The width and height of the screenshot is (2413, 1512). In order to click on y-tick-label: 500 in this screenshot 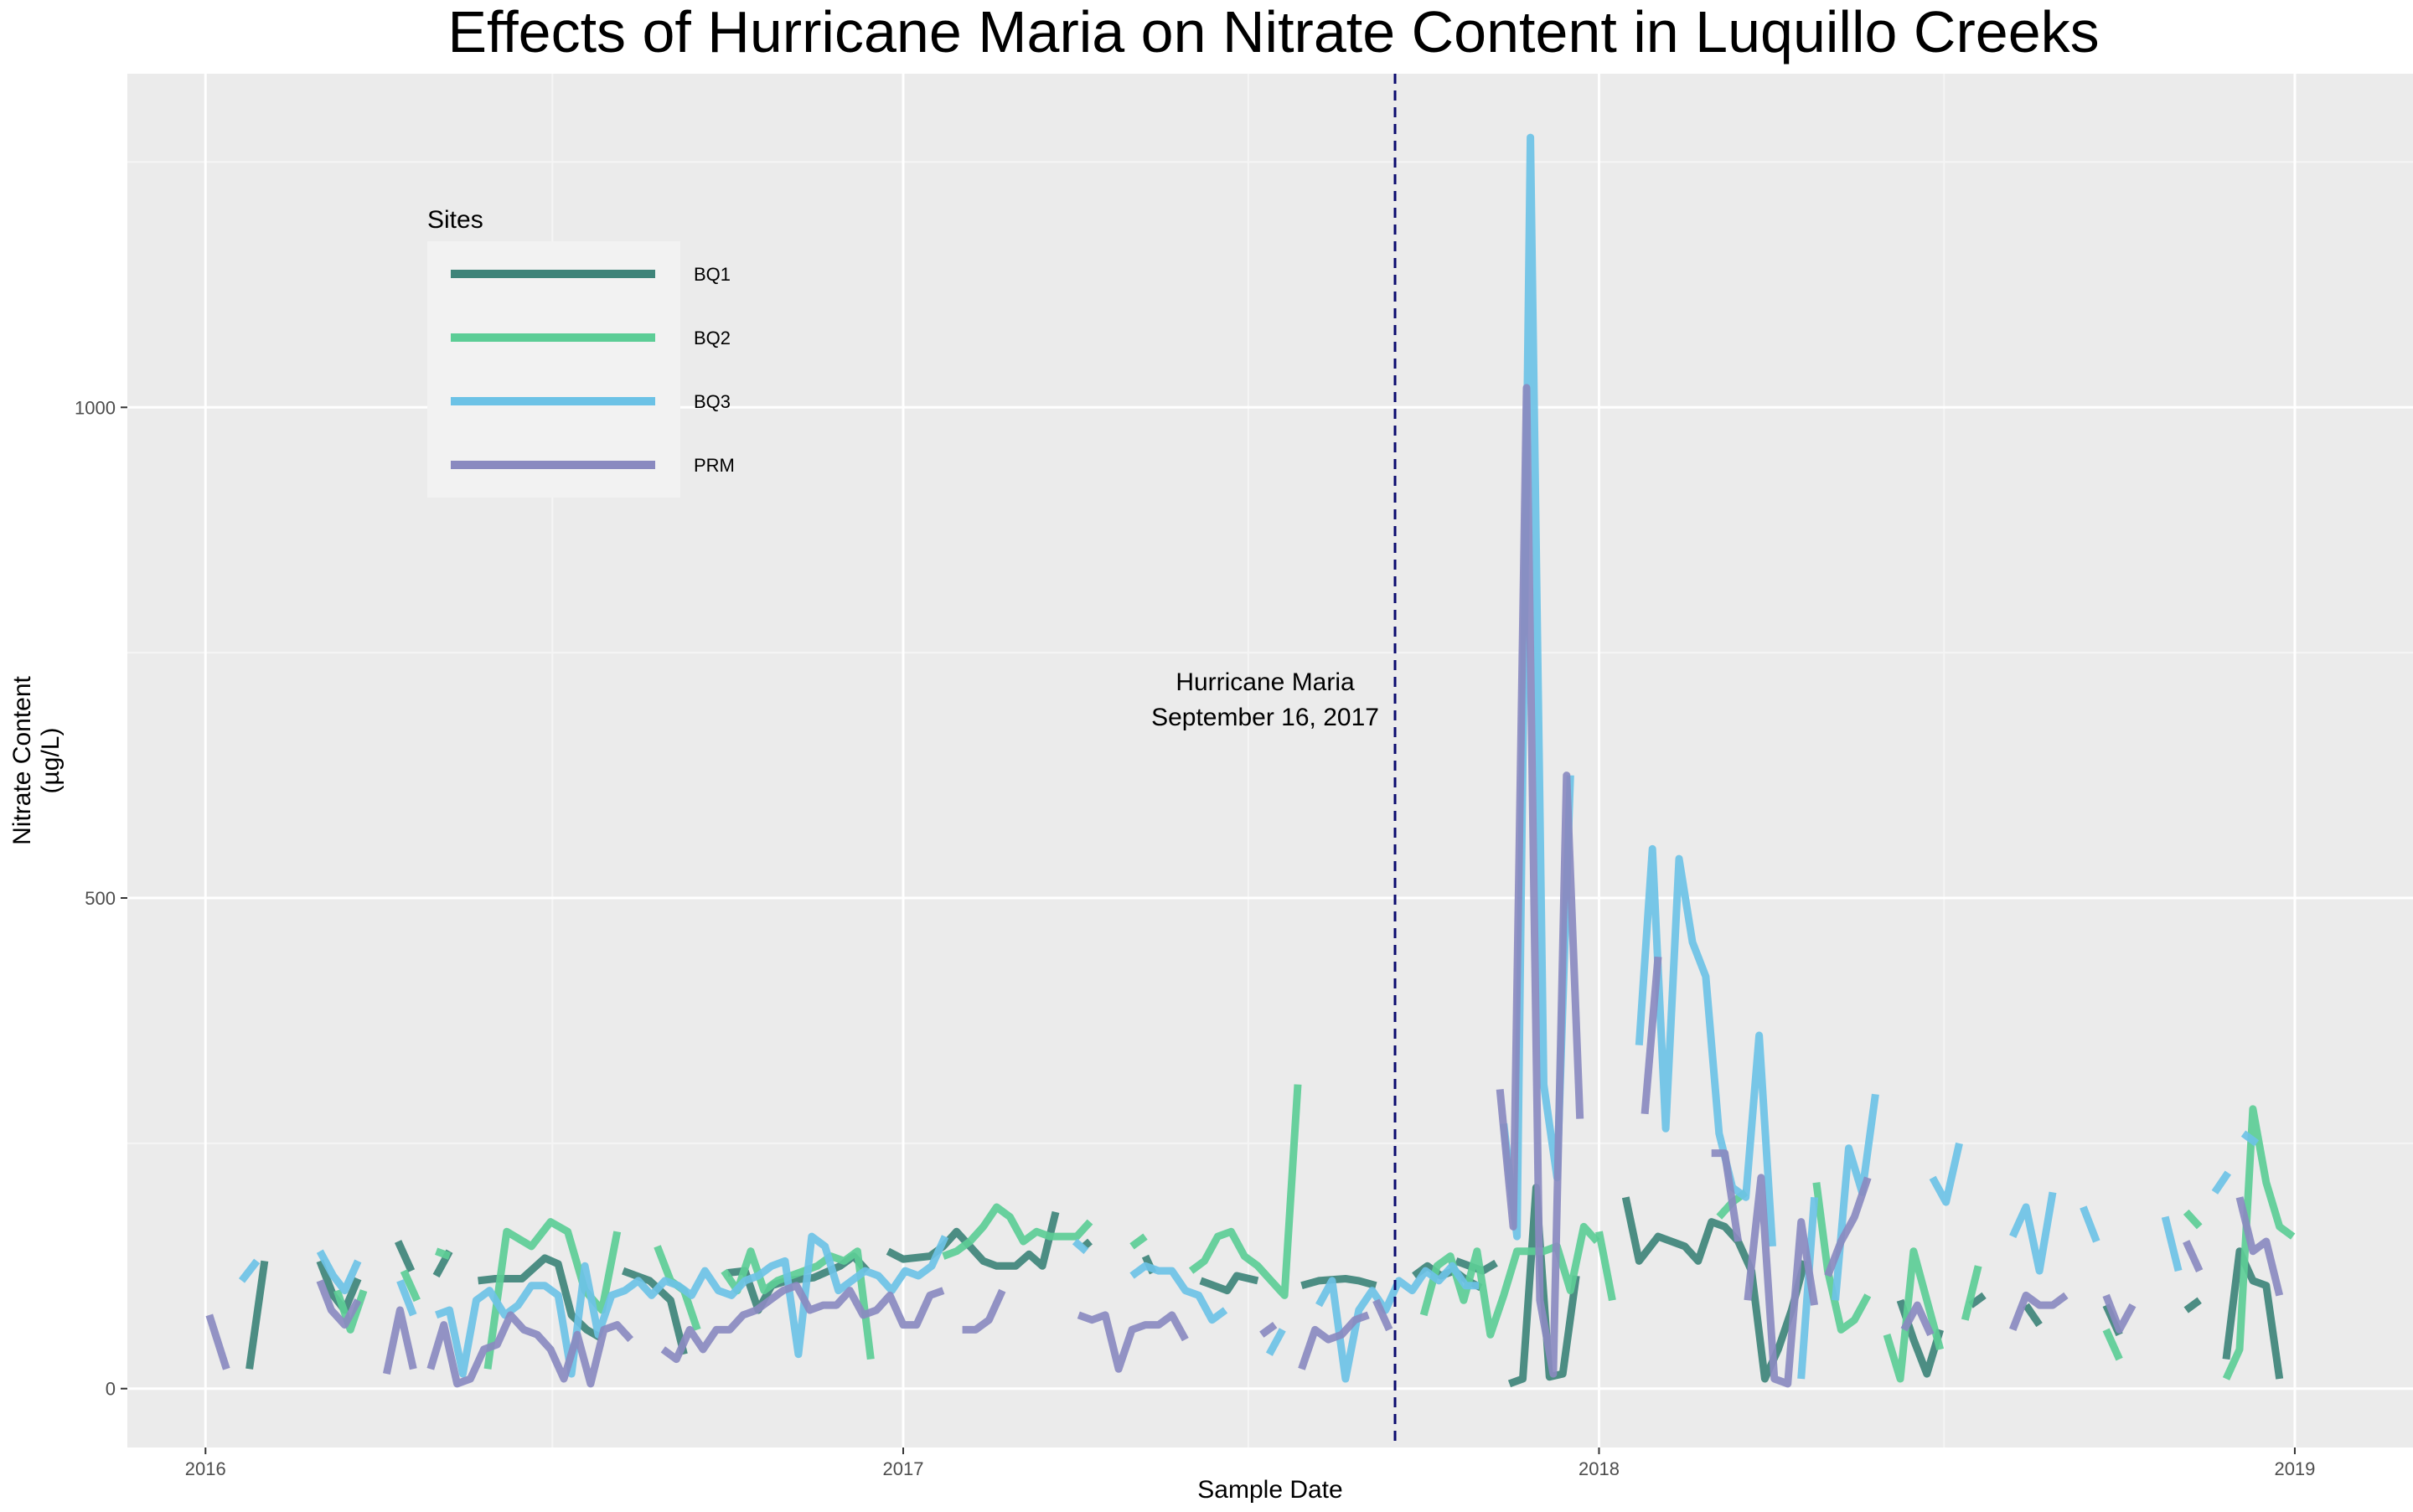, I will do `click(100, 899)`.